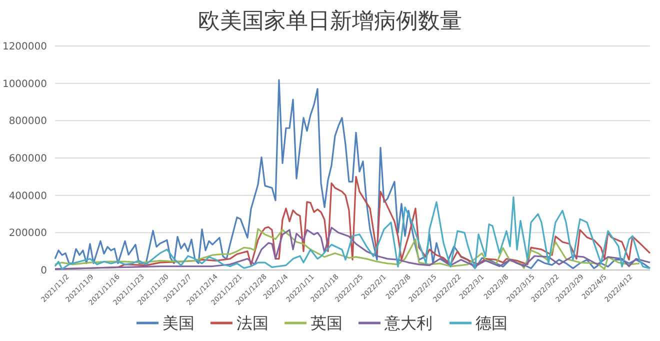  I want to click on y-tick-label: 200000, so click(27, 234).